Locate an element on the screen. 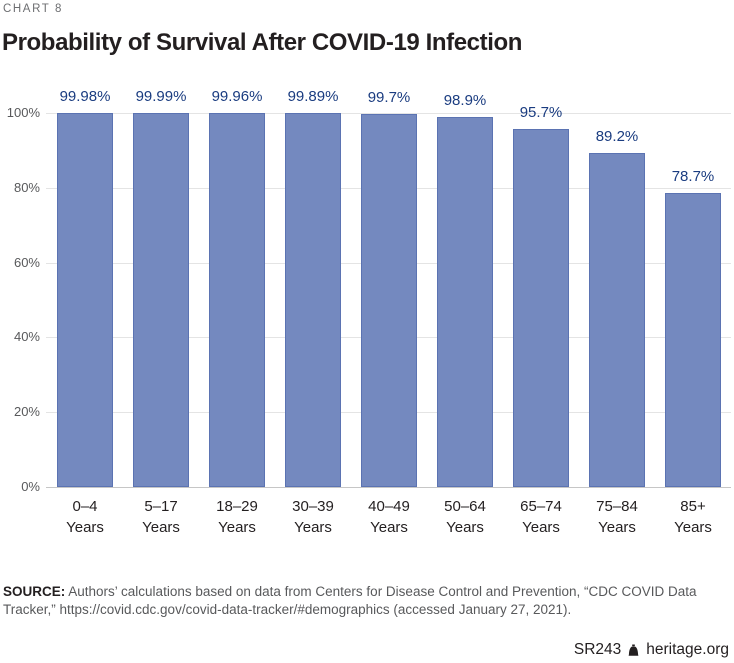  bar-value-label: 89.2% is located at coordinates (617, 136).